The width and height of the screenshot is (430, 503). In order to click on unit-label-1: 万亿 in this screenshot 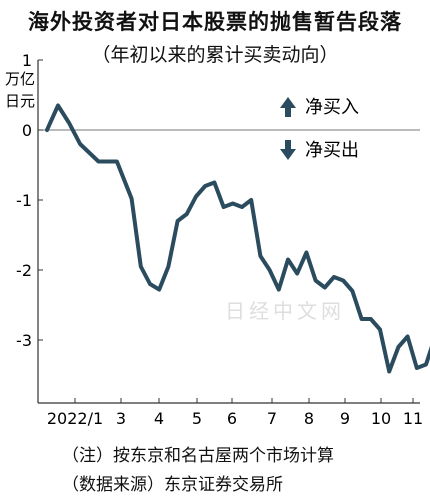, I will do `click(20, 79)`.